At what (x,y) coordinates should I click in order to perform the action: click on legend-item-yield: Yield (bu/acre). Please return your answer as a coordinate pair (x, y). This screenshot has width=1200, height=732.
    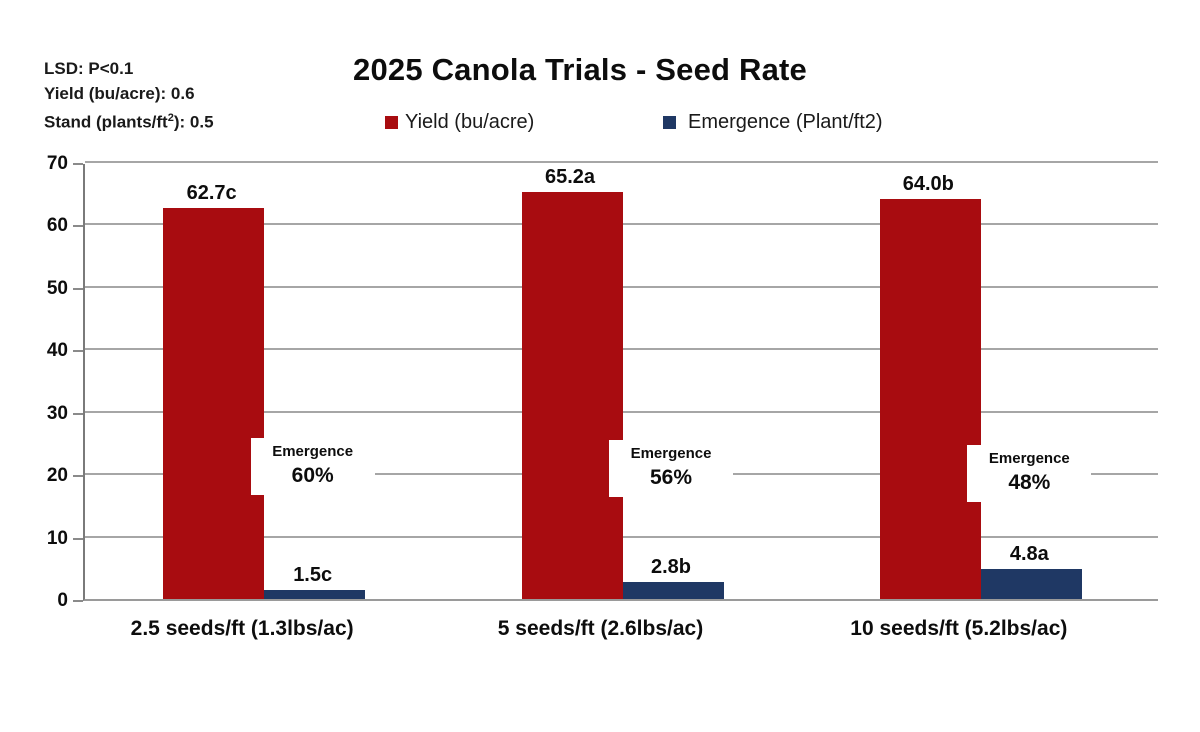
    Looking at the image, I should click on (459, 122).